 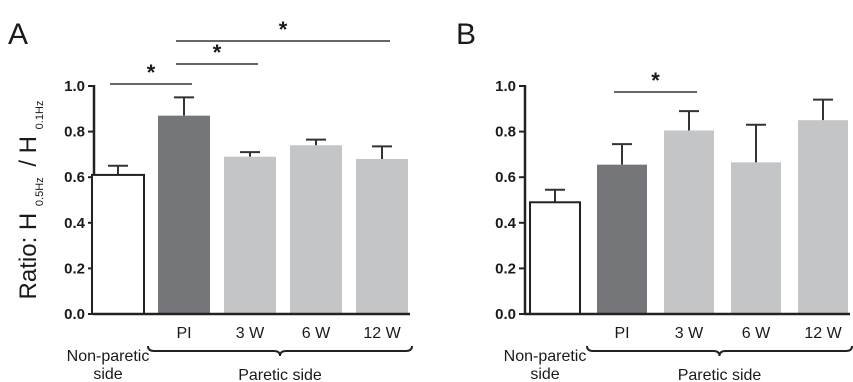 I want to click on y-axis-title-sub1: 0.5Hz, so click(x=40, y=191).